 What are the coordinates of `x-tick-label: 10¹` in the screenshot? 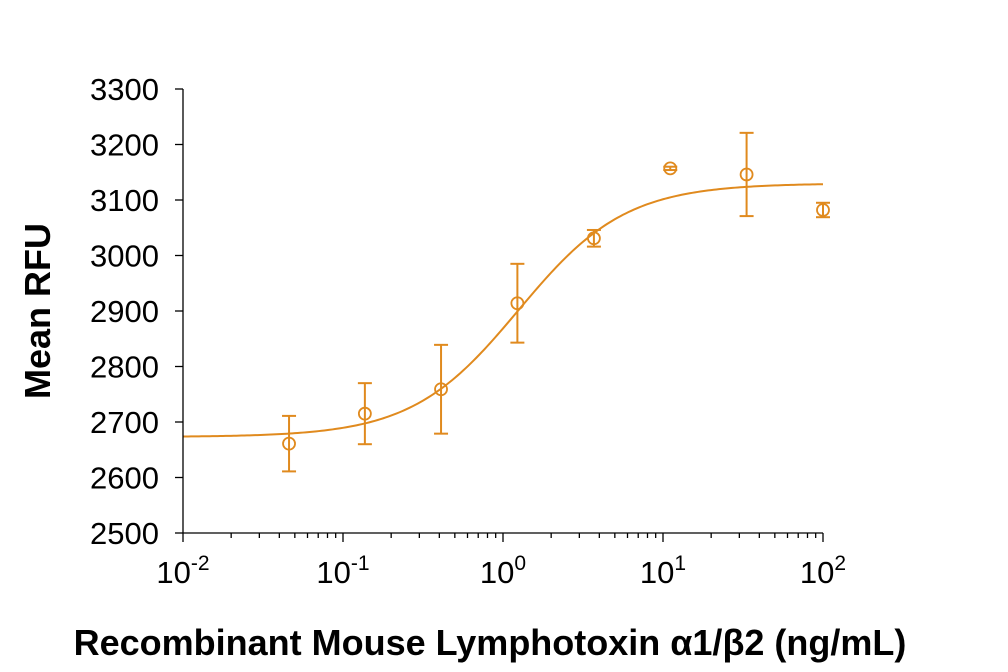 It's located at (663, 571).